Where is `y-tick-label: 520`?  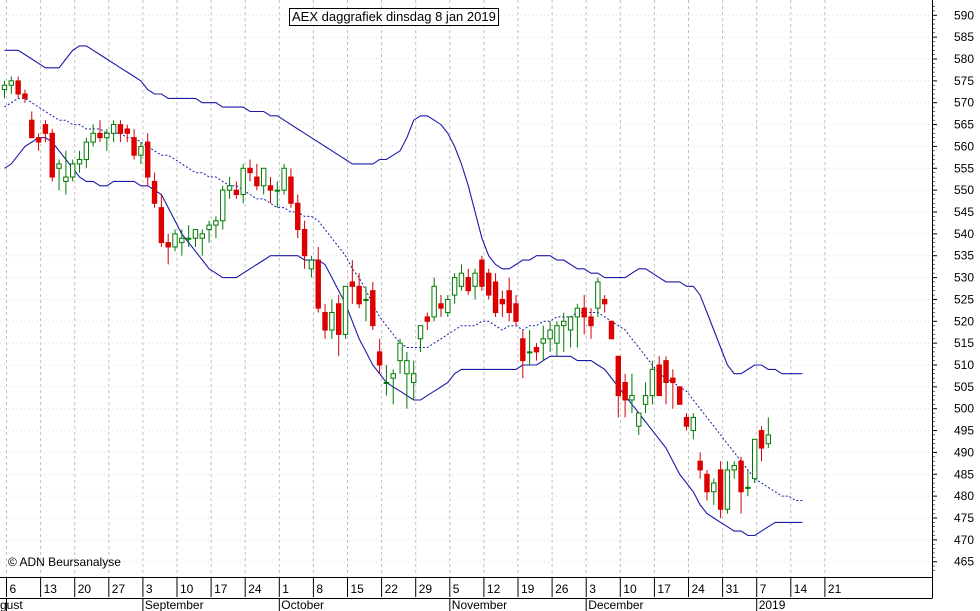 y-tick-label: 520 is located at coordinates (964, 321).